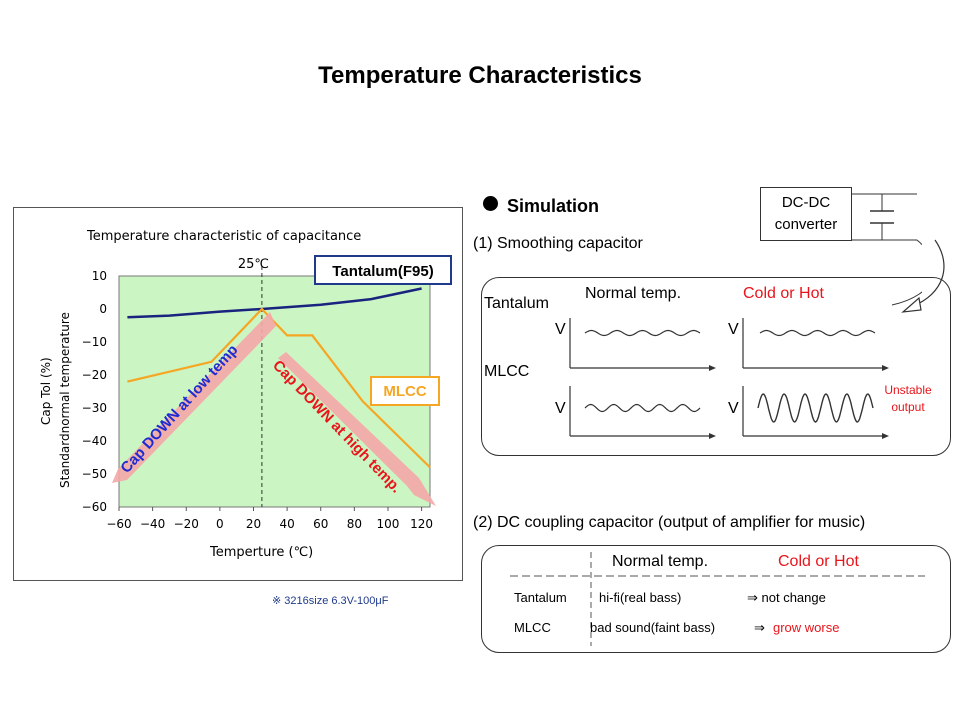  Describe the element at coordinates (94, 342) in the screenshot. I see `y-tick-label: −10` at that location.